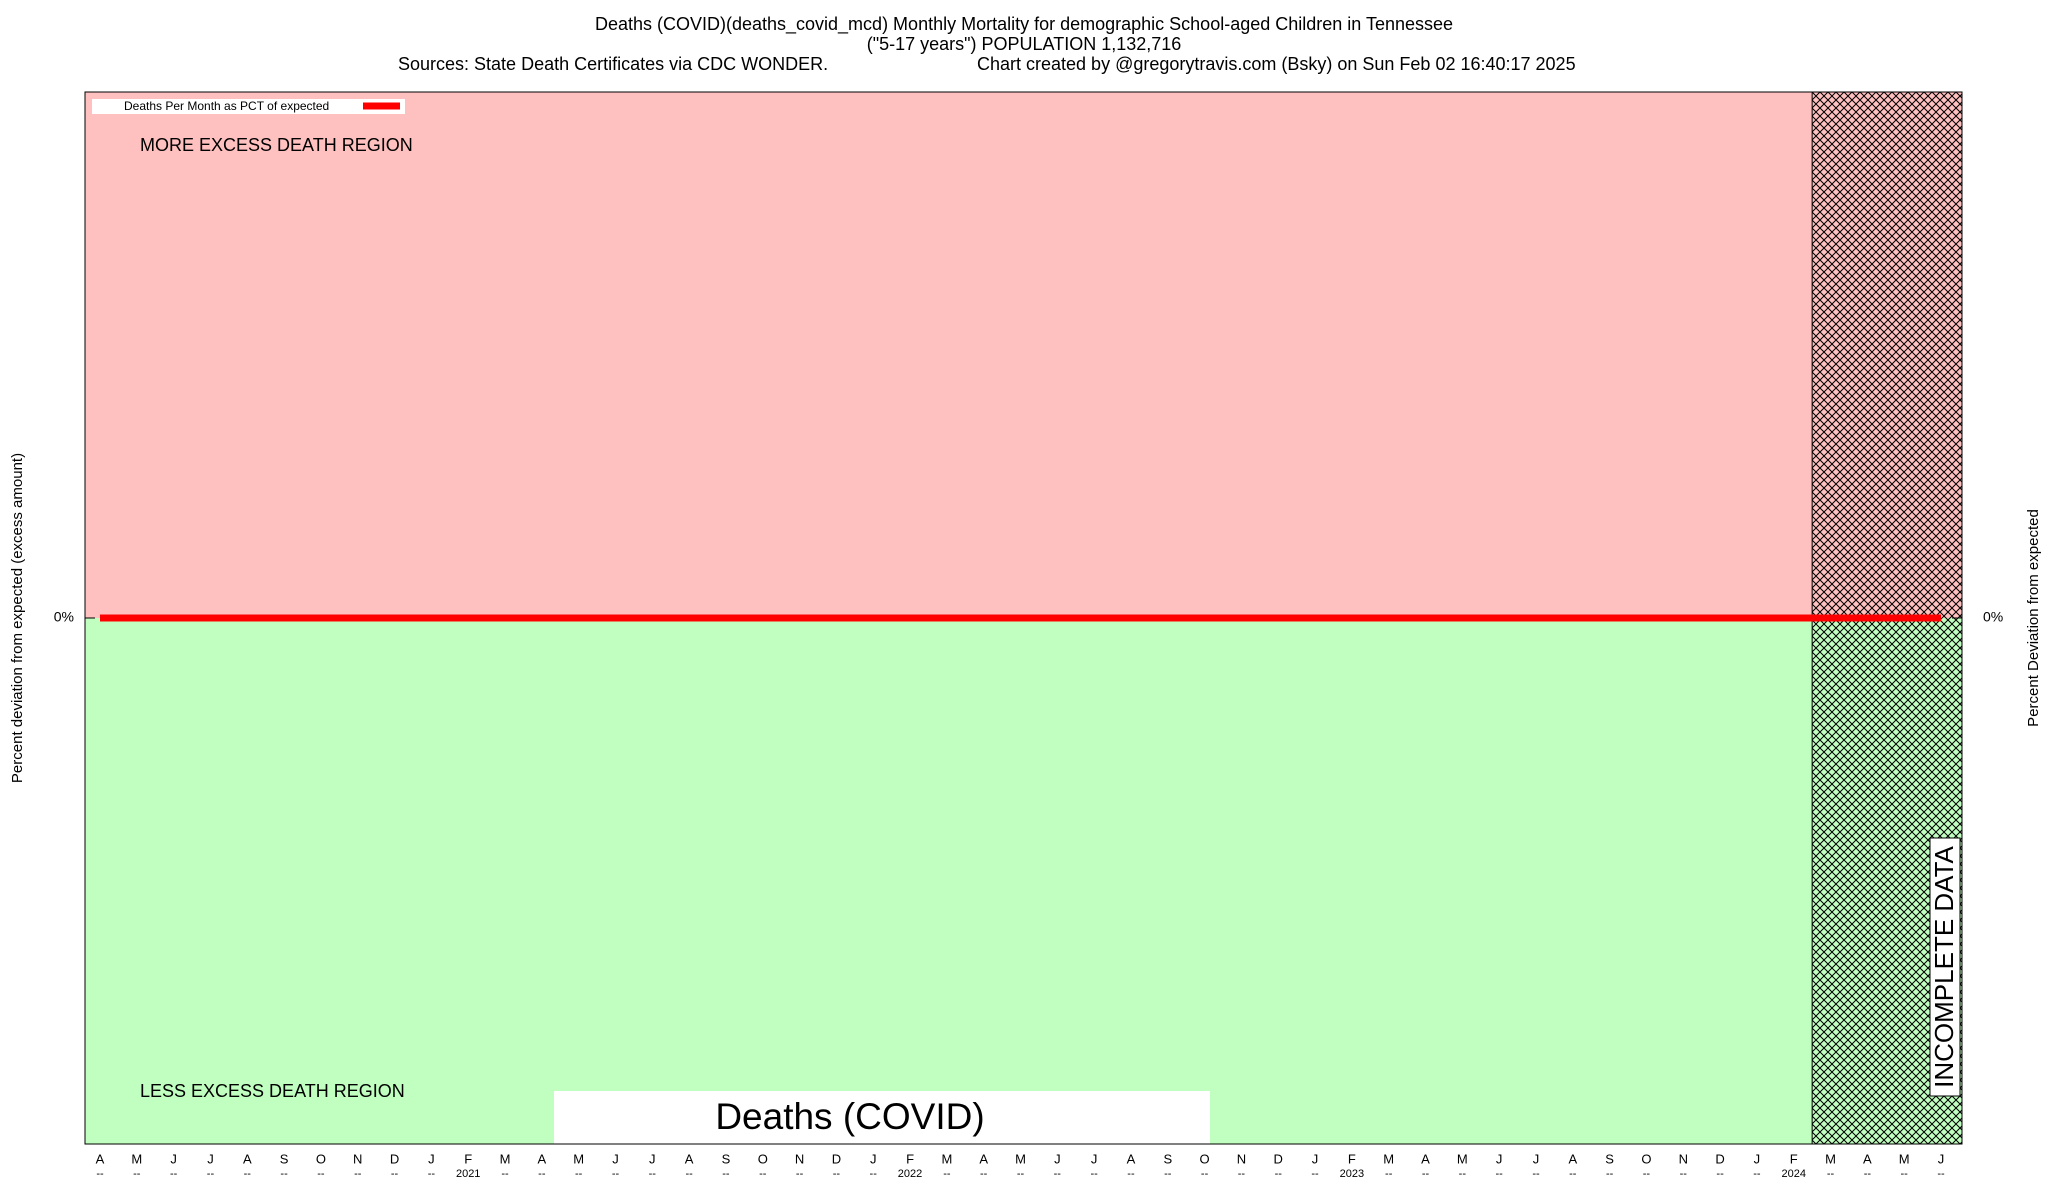 The image size is (2048, 1200). I want to click on x-sublabel: 2022, so click(910, 1174).